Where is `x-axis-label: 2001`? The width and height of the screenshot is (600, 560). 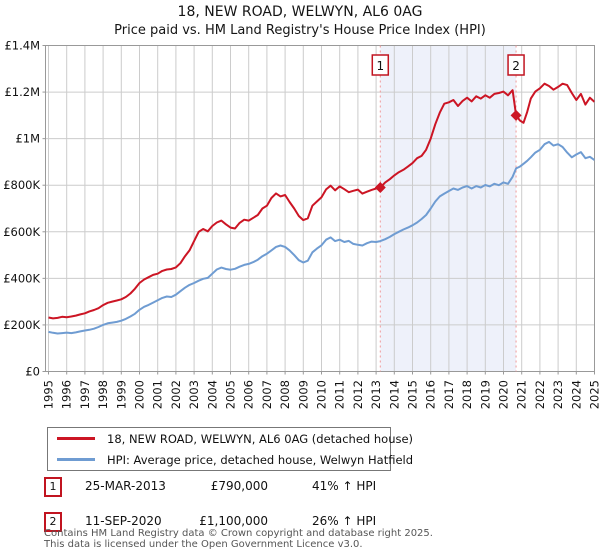
x-axis-label: 2001 is located at coordinates (158, 394).